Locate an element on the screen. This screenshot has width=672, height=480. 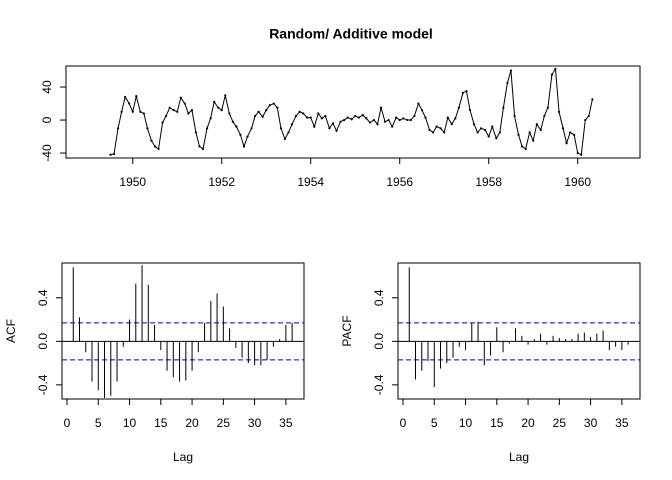
series-line is located at coordinates (351, 111).